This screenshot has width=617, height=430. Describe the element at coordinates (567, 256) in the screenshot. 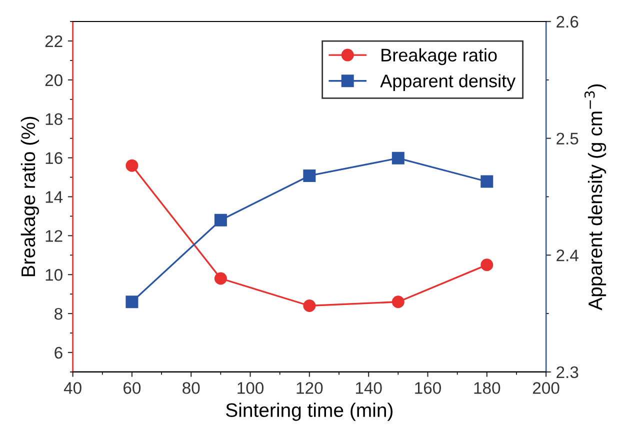

I see `y2-tick-label: 2.4` at that location.